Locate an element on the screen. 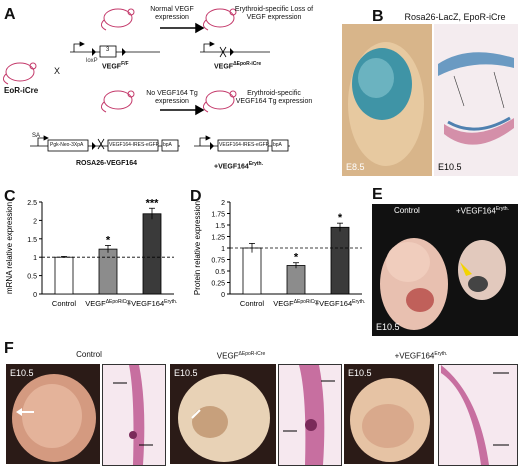 This screenshot has height=468, width=520. y-axis-label: mRNA relative expression is located at coordinates (9, 248).